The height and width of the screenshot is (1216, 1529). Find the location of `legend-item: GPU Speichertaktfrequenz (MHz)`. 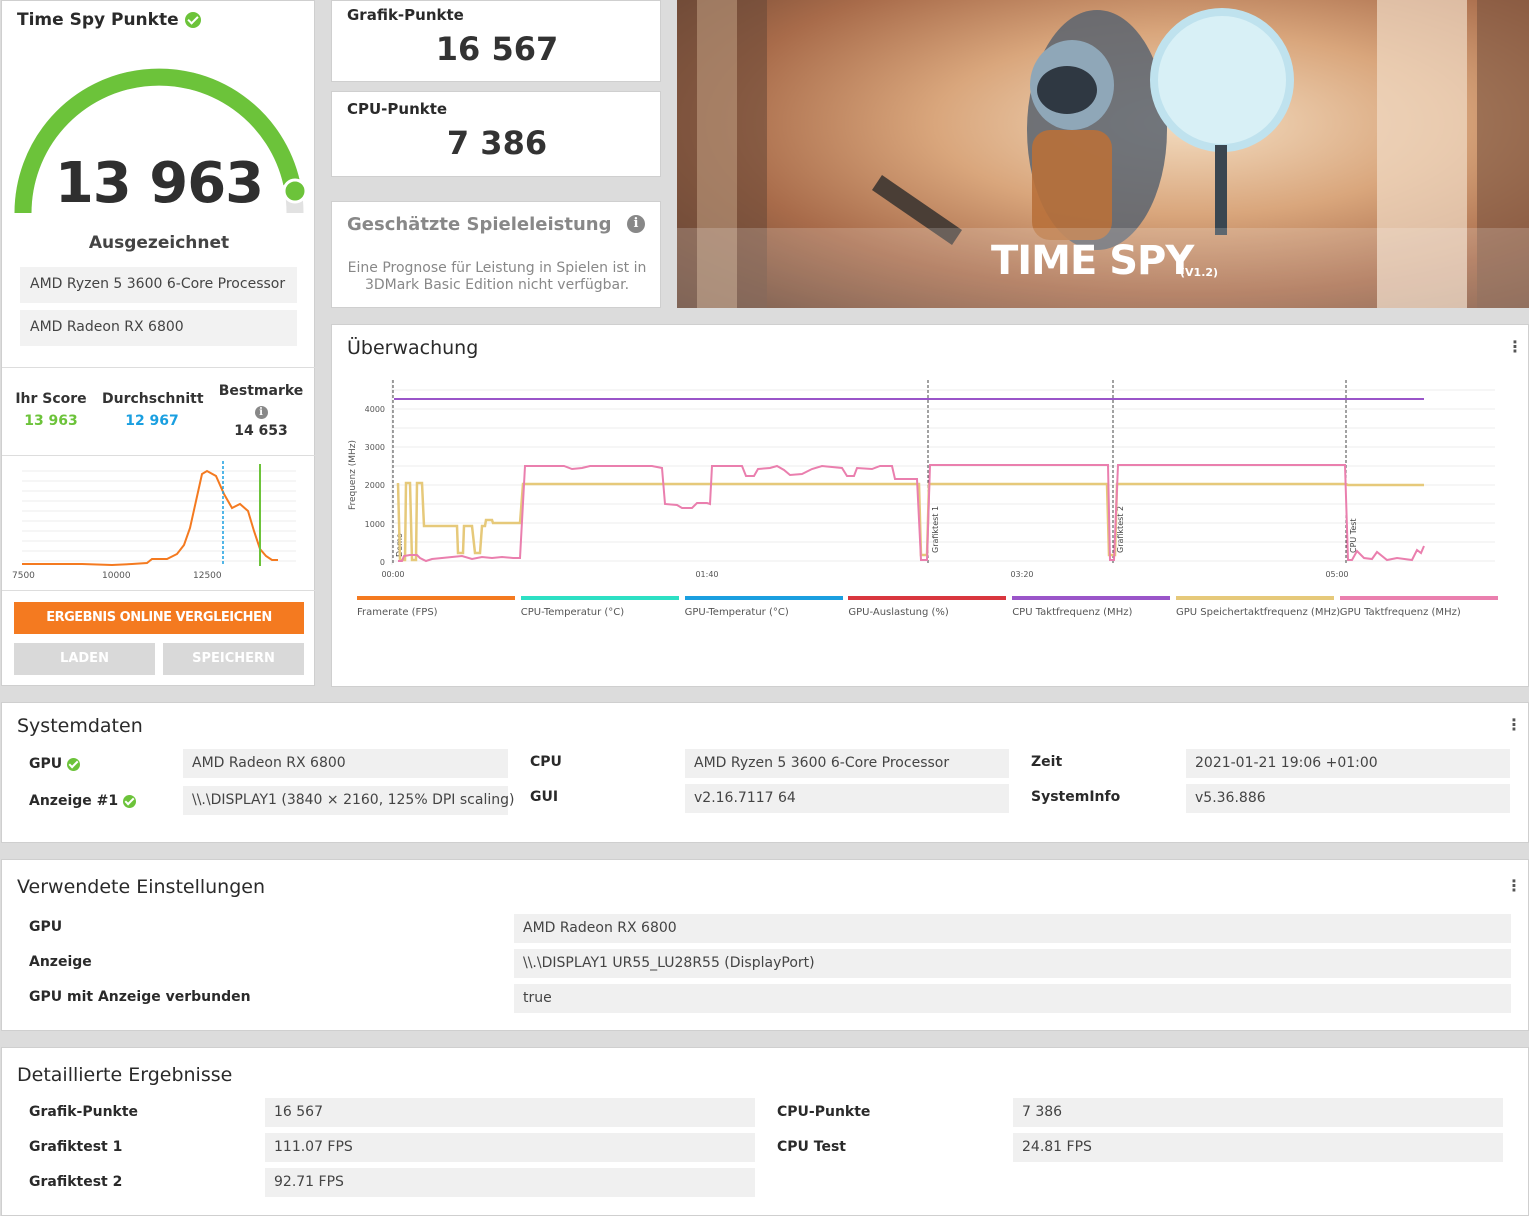

legend-item: GPU Speichertaktfrequenz (MHz) is located at coordinates (1258, 607).